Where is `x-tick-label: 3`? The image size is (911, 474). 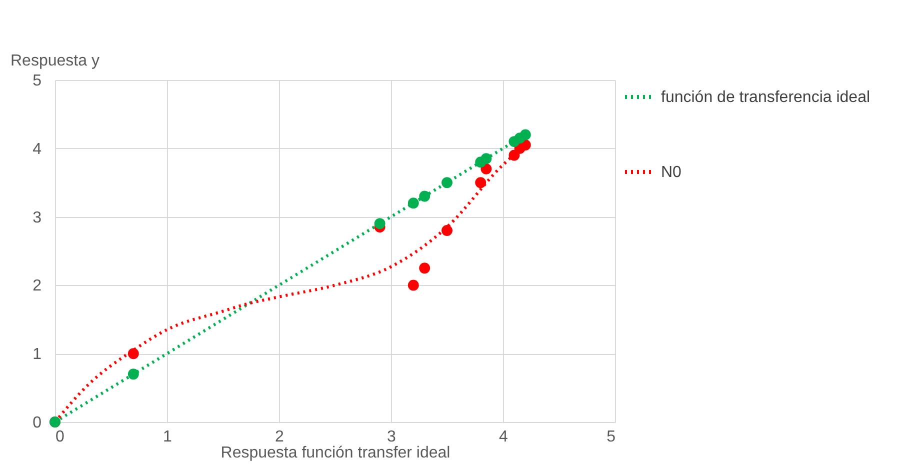 x-tick-label: 3 is located at coordinates (391, 437).